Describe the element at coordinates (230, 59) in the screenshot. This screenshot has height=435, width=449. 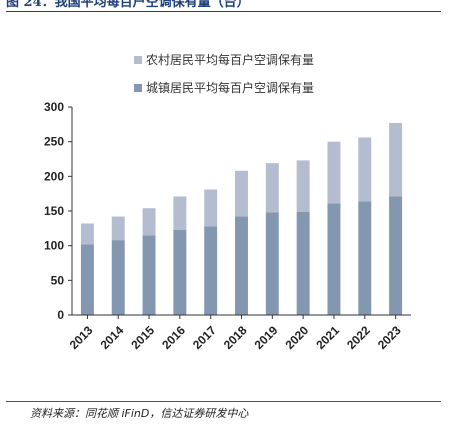
I see `legend-label: 农村居民平均每百户空调保有量` at that location.